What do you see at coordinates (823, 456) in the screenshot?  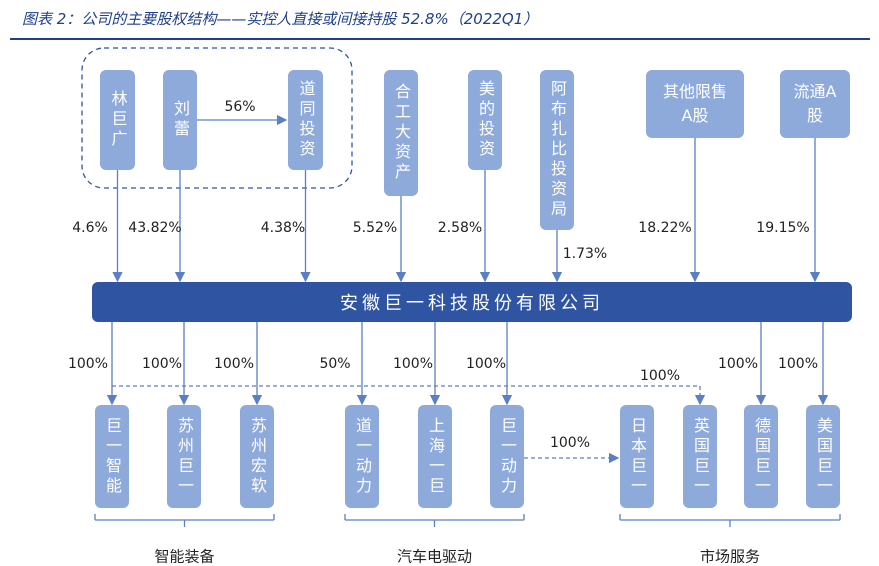 I see `subsidiary: 美国巨一` at bounding box center [823, 456].